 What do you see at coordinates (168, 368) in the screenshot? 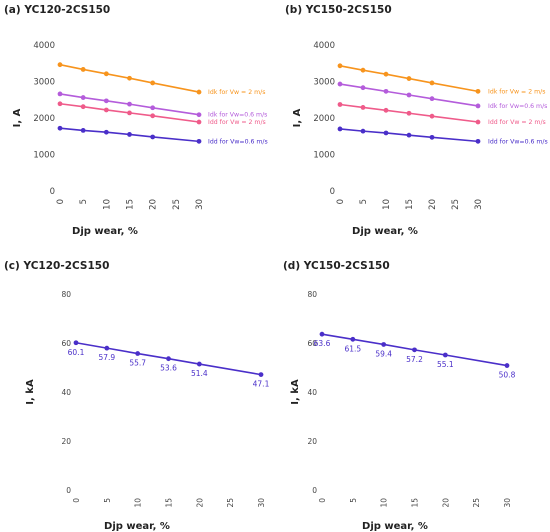
I see `data-label: 53.6` at bounding box center [168, 368].